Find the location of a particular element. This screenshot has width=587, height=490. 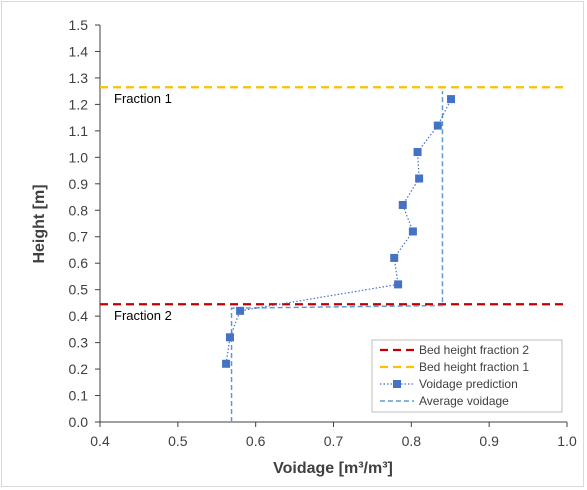

x-axis-title: Voidage [m³/m³] is located at coordinates (333, 468).